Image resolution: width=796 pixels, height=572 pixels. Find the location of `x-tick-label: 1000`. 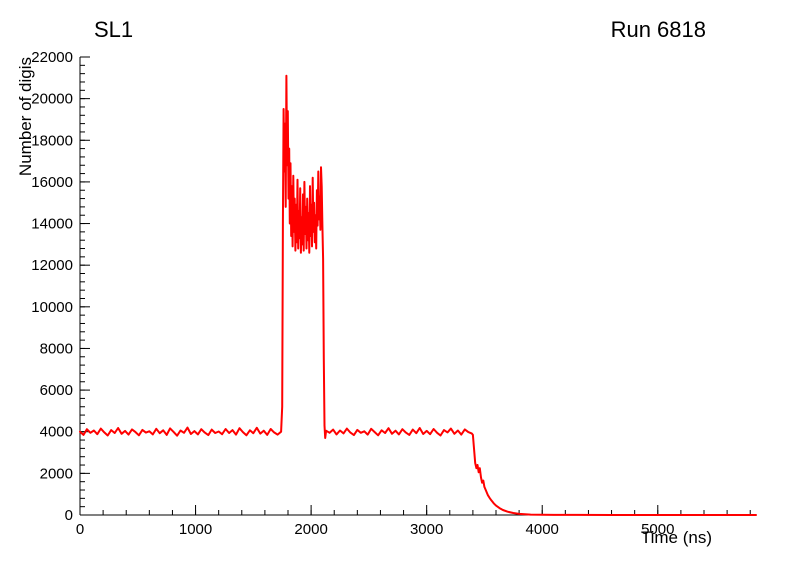

x-tick-label: 1000 is located at coordinates (195, 529).